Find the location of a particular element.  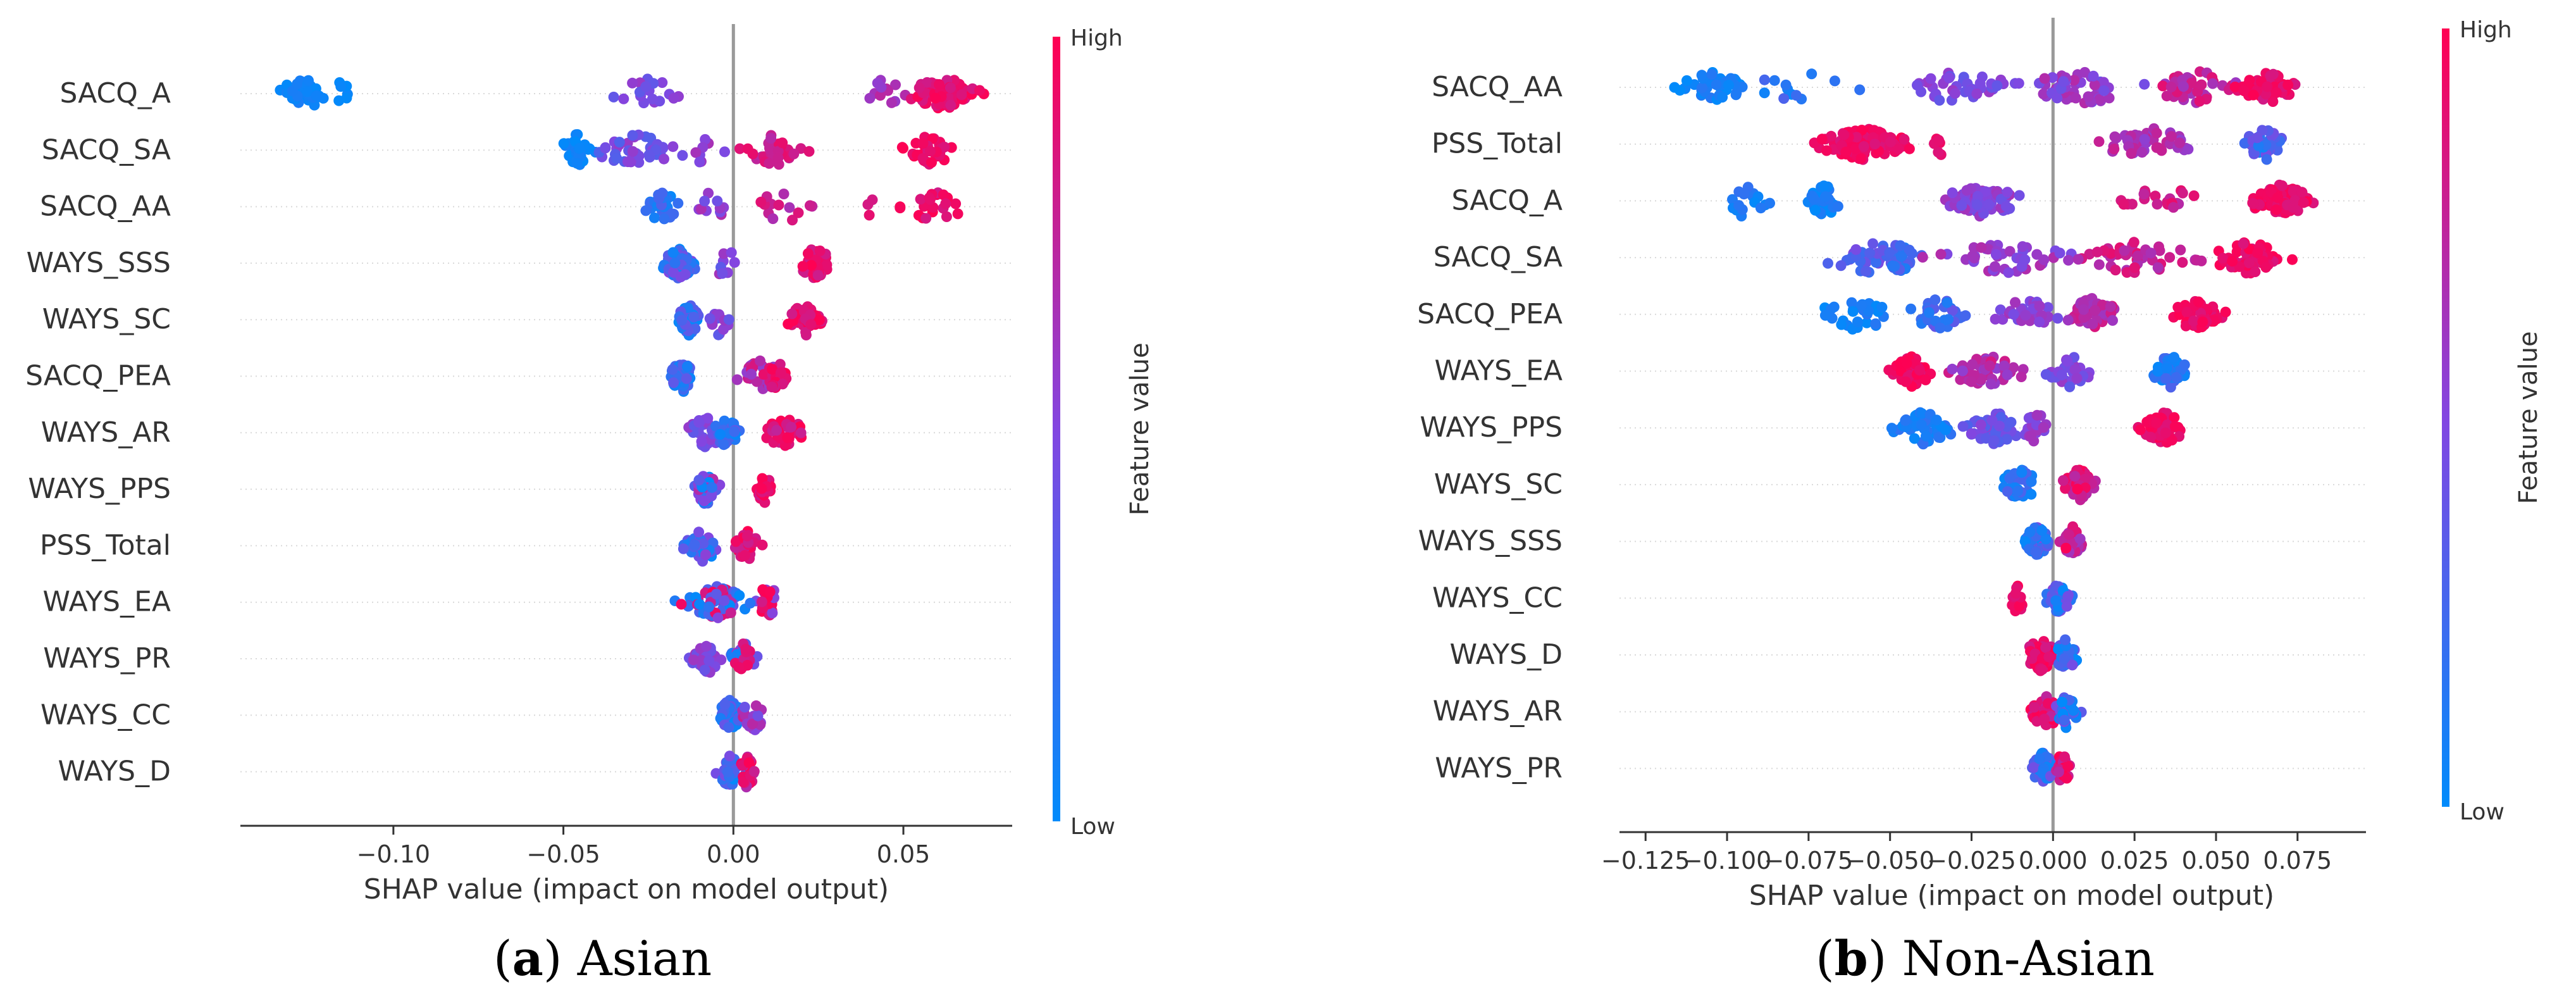

feature-label: WAYS_PR is located at coordinates (1499, 768).